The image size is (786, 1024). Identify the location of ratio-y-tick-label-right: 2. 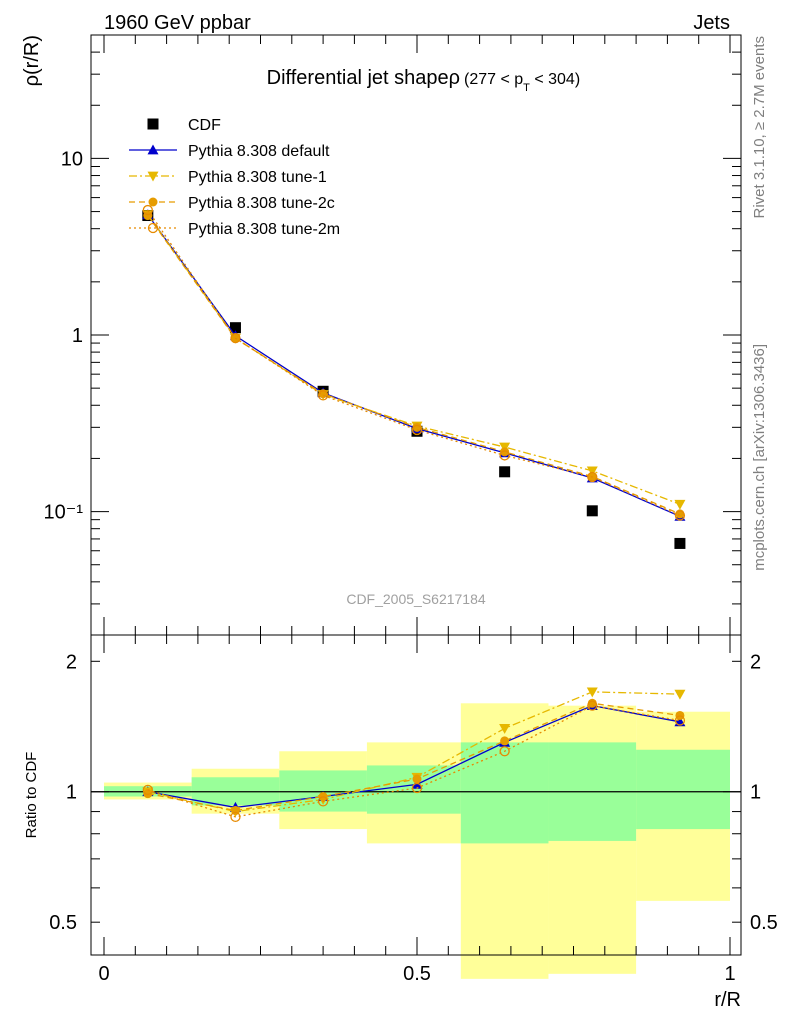
(755, 662).